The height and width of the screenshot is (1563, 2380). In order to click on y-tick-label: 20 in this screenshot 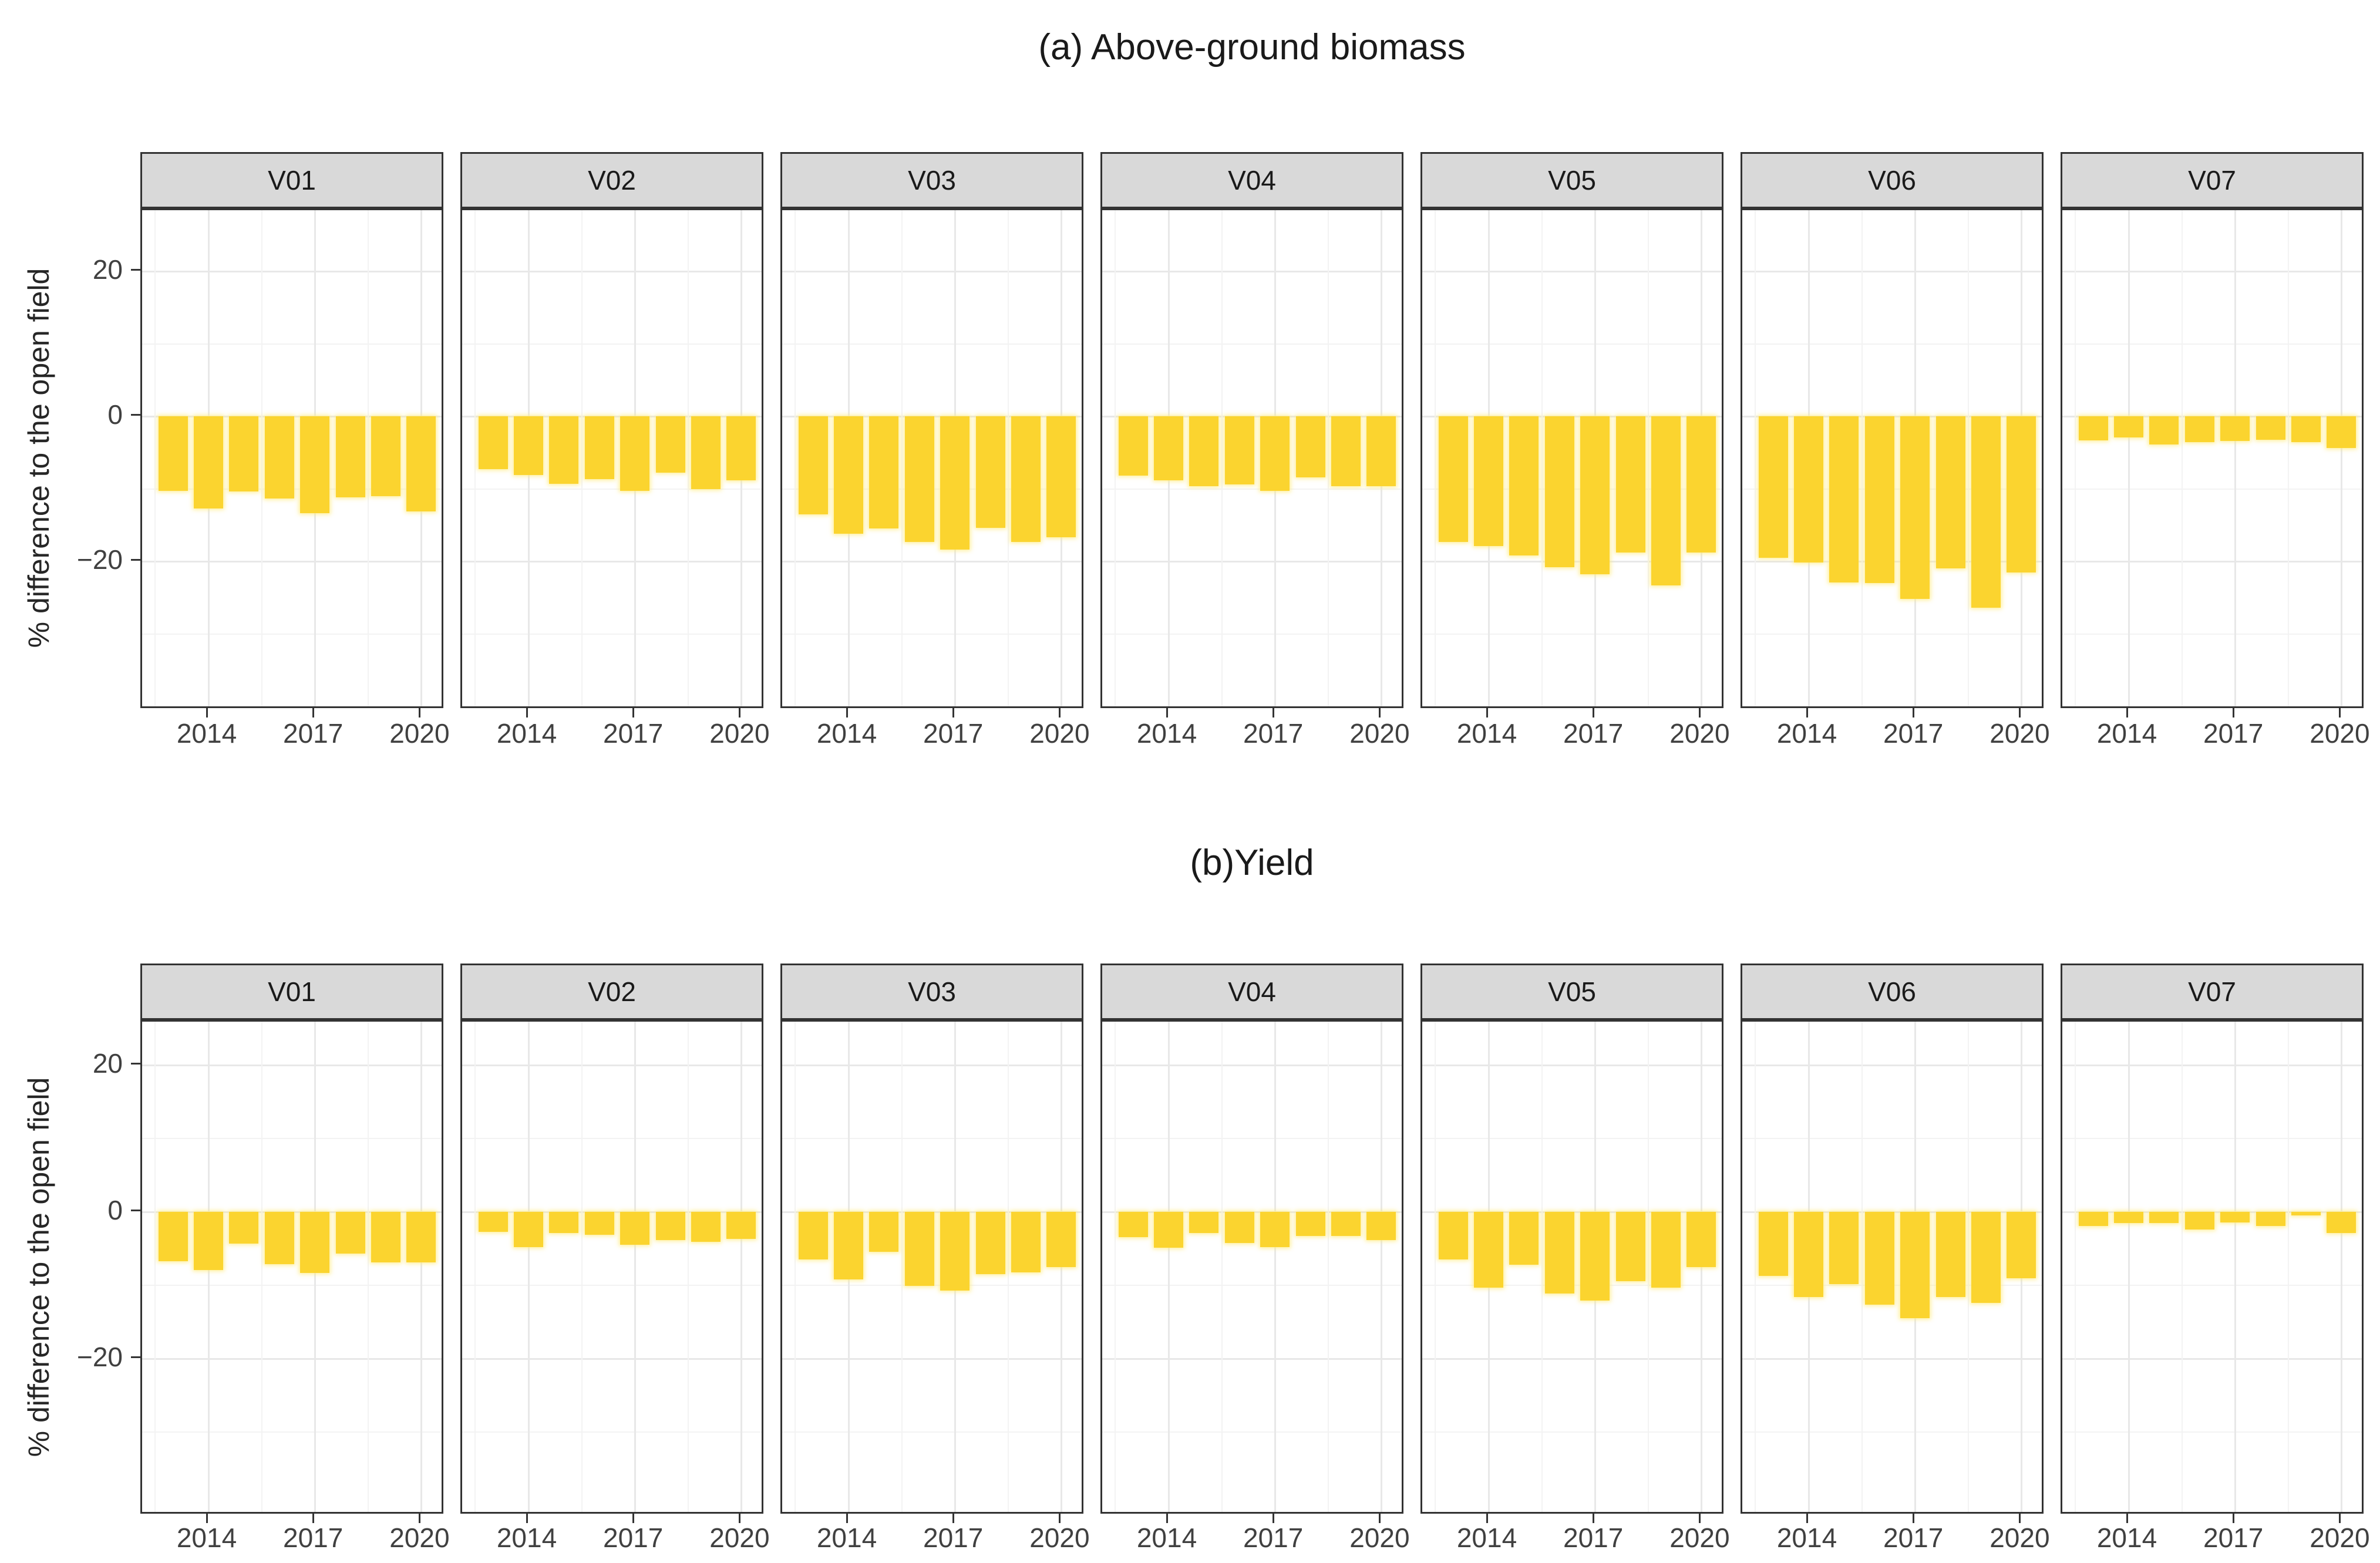, I will do `click(108, 1063)`.